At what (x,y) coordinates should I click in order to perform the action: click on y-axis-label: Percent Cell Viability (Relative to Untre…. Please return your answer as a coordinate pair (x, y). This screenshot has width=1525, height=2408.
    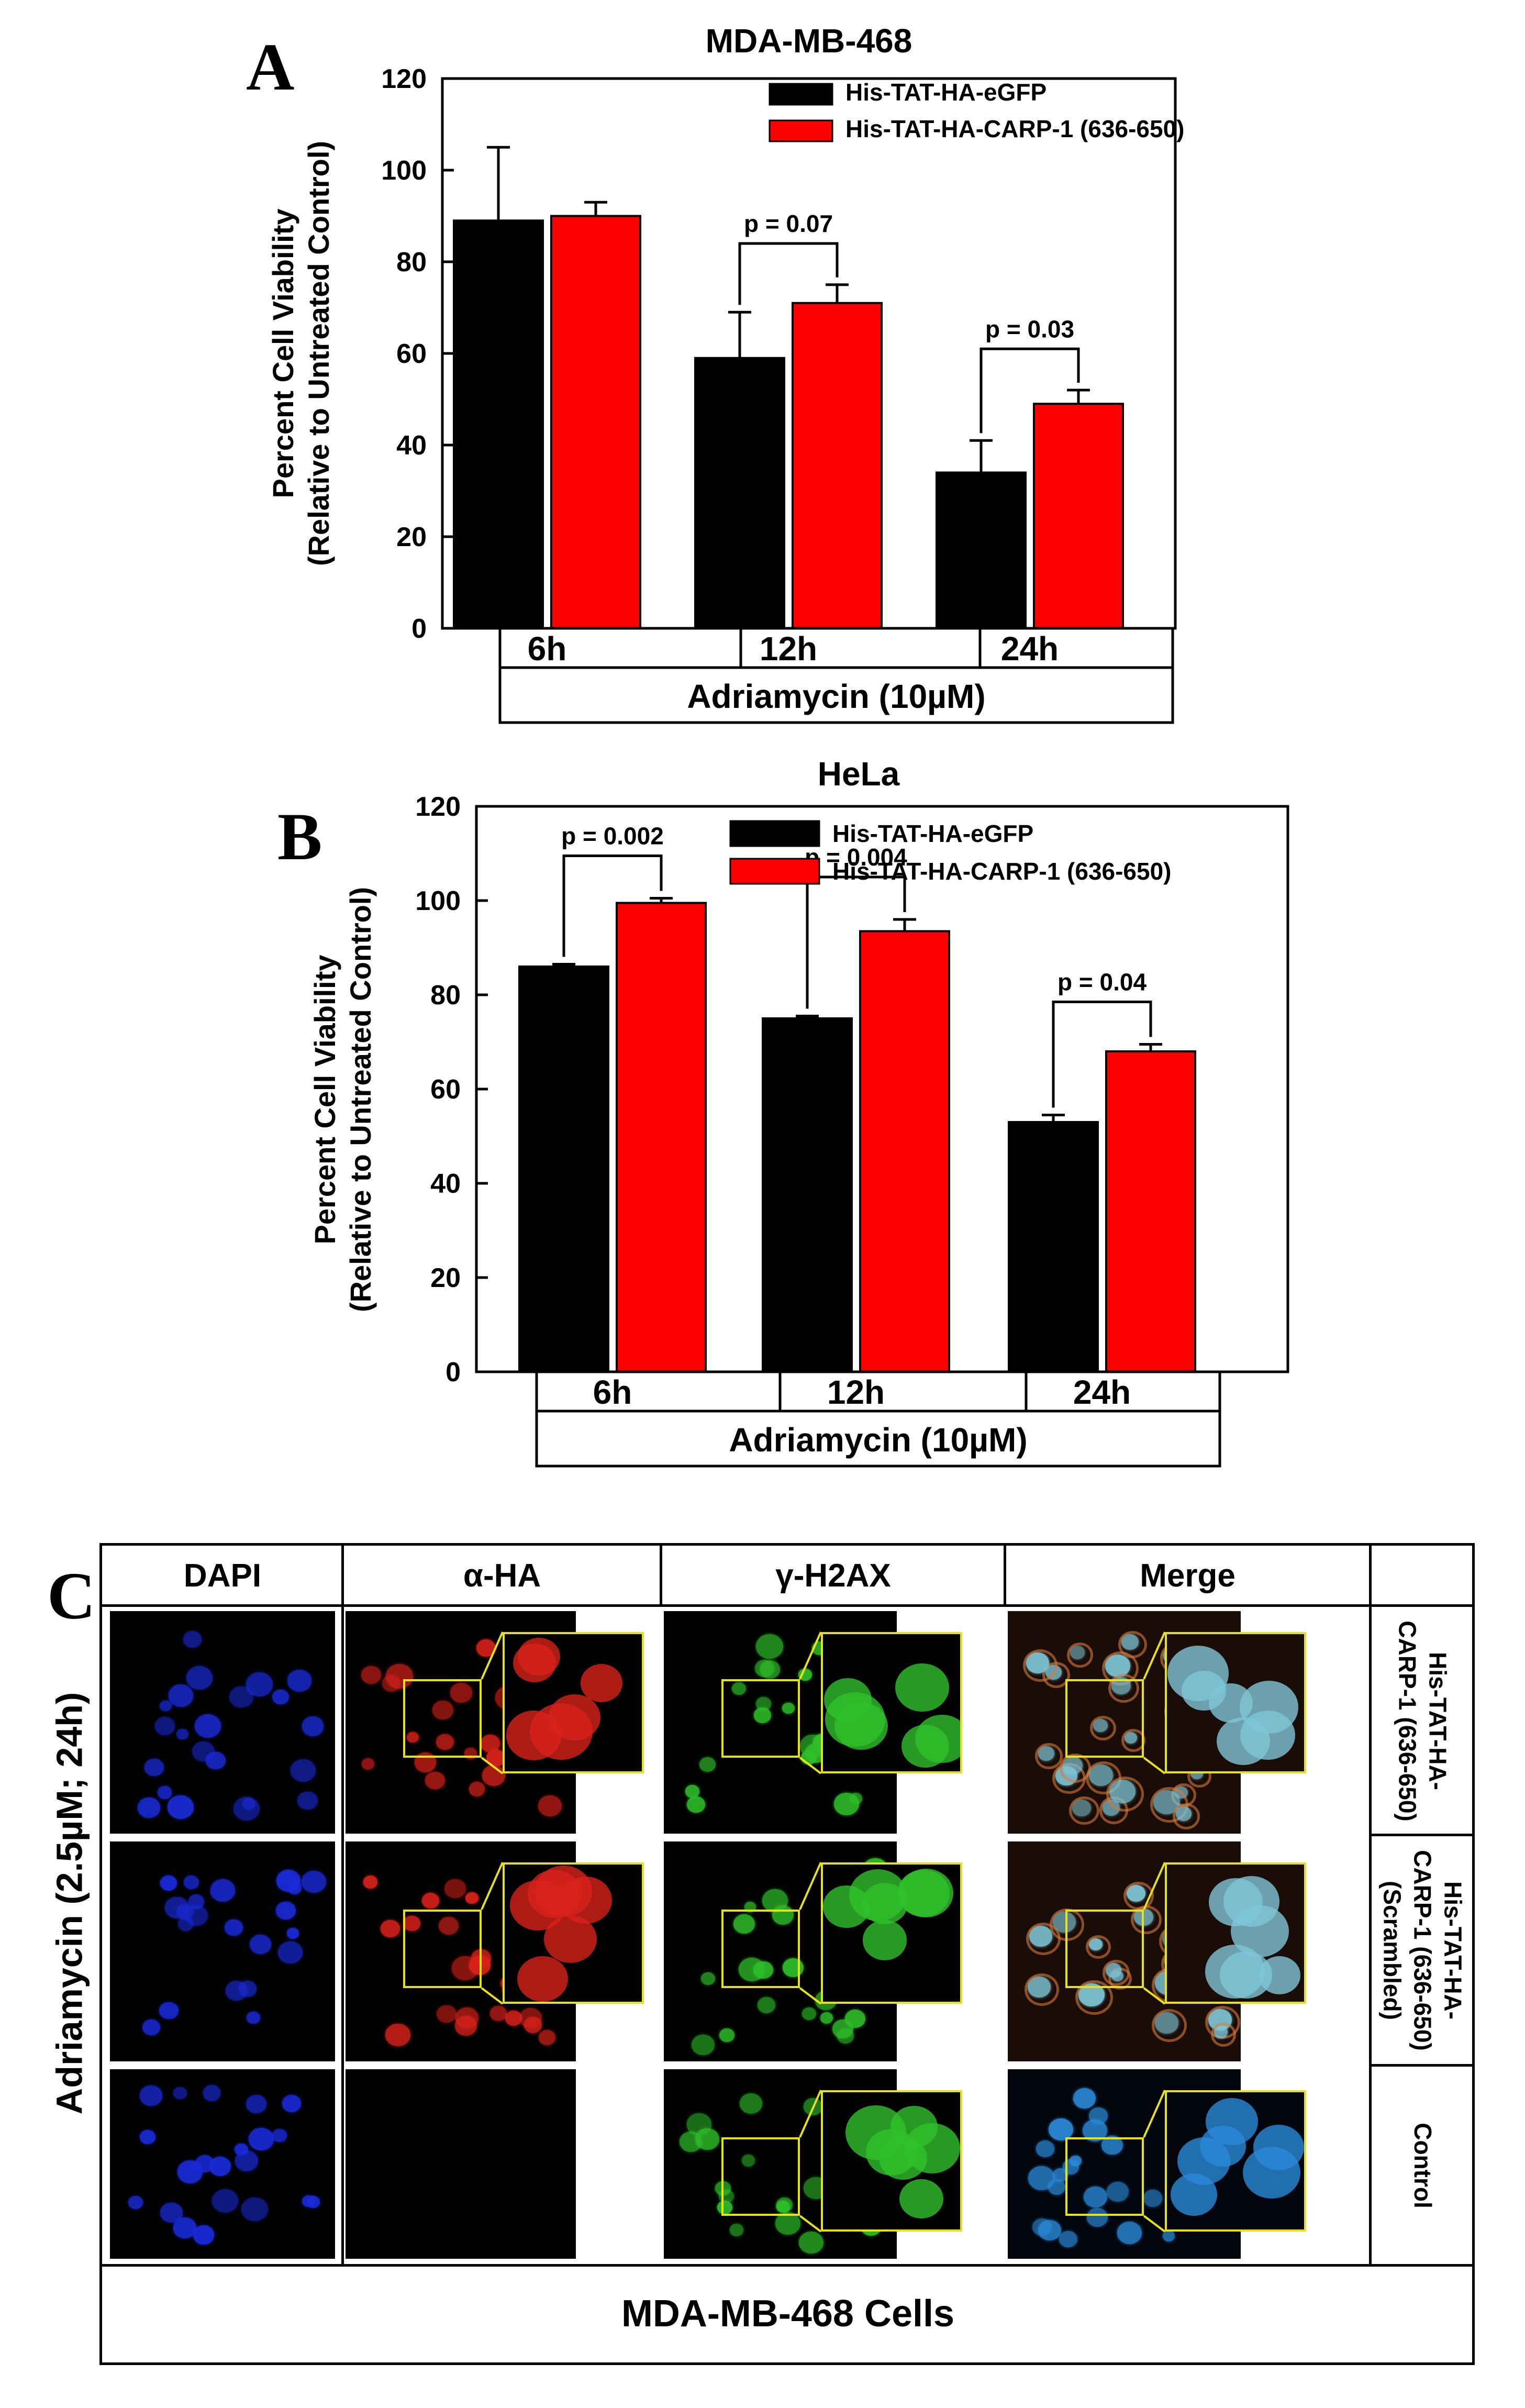
    Looking at the image, I should click on (342, 1099).